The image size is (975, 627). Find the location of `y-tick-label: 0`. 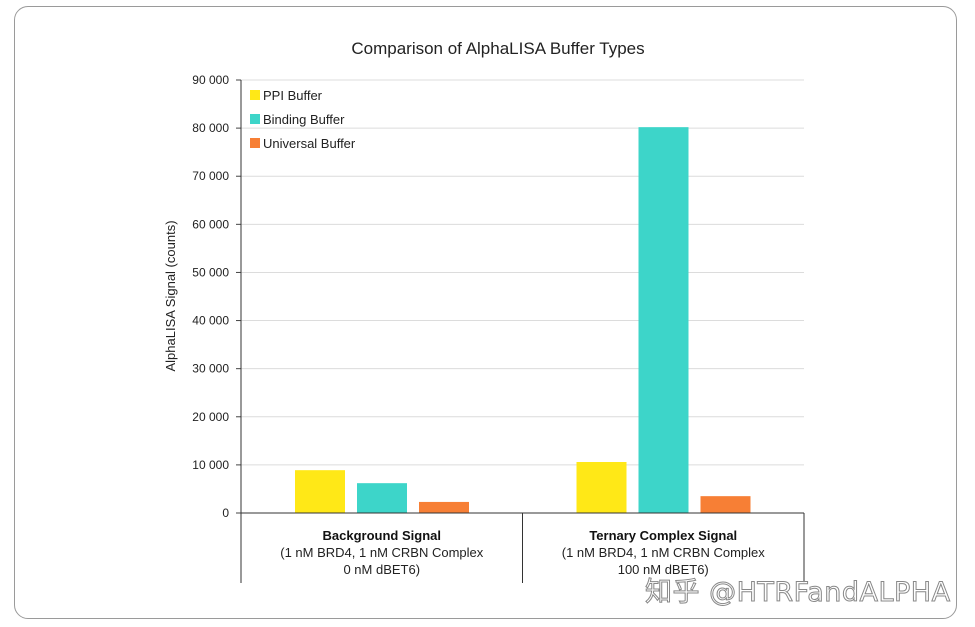

y-tick-label: 0 is located at coordinates (225, 513).